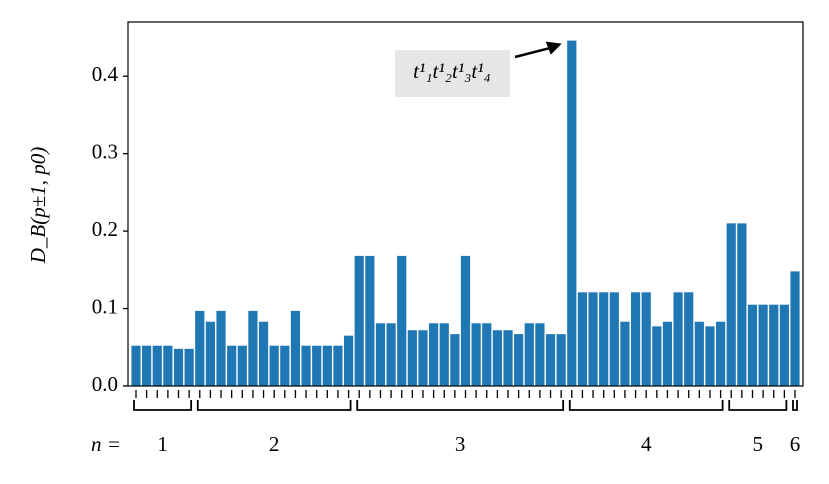 Image resolution: width=829 pixels, height=484 pixels. What do you see at coordinates (105, 306) in the screenshot?
I see `y-tick-label: 0.1` at bounding box center [105, 306].